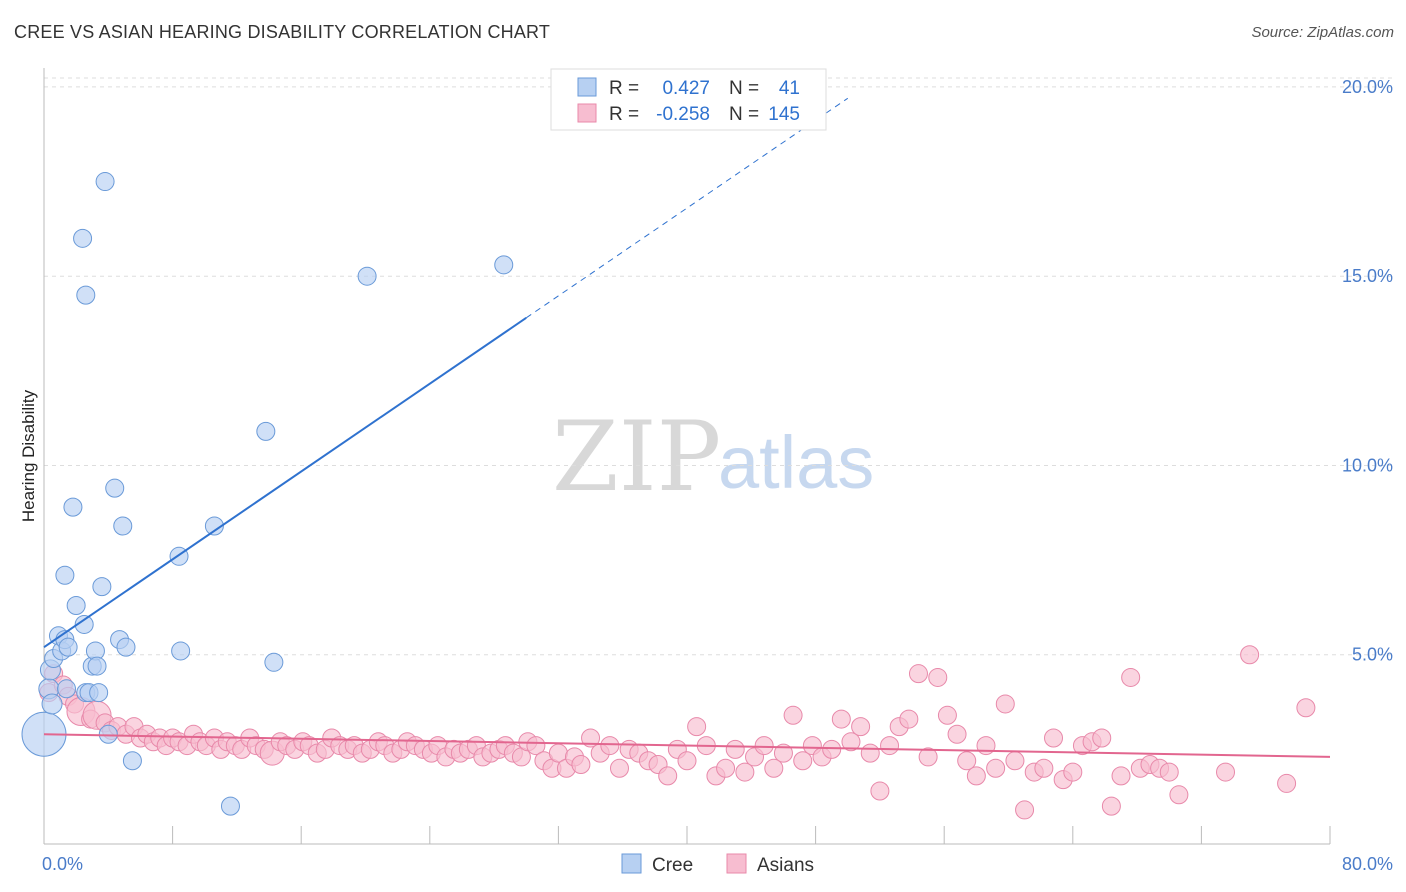  I want to click on legend-box, so click(688, 99).